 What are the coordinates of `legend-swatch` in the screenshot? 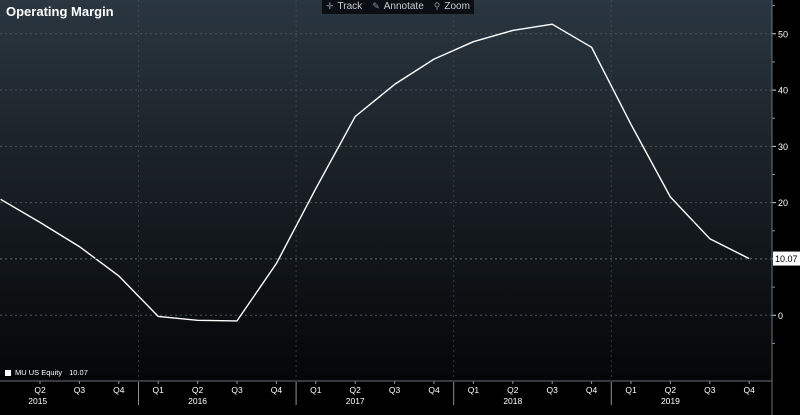 It's located at (8, 372).